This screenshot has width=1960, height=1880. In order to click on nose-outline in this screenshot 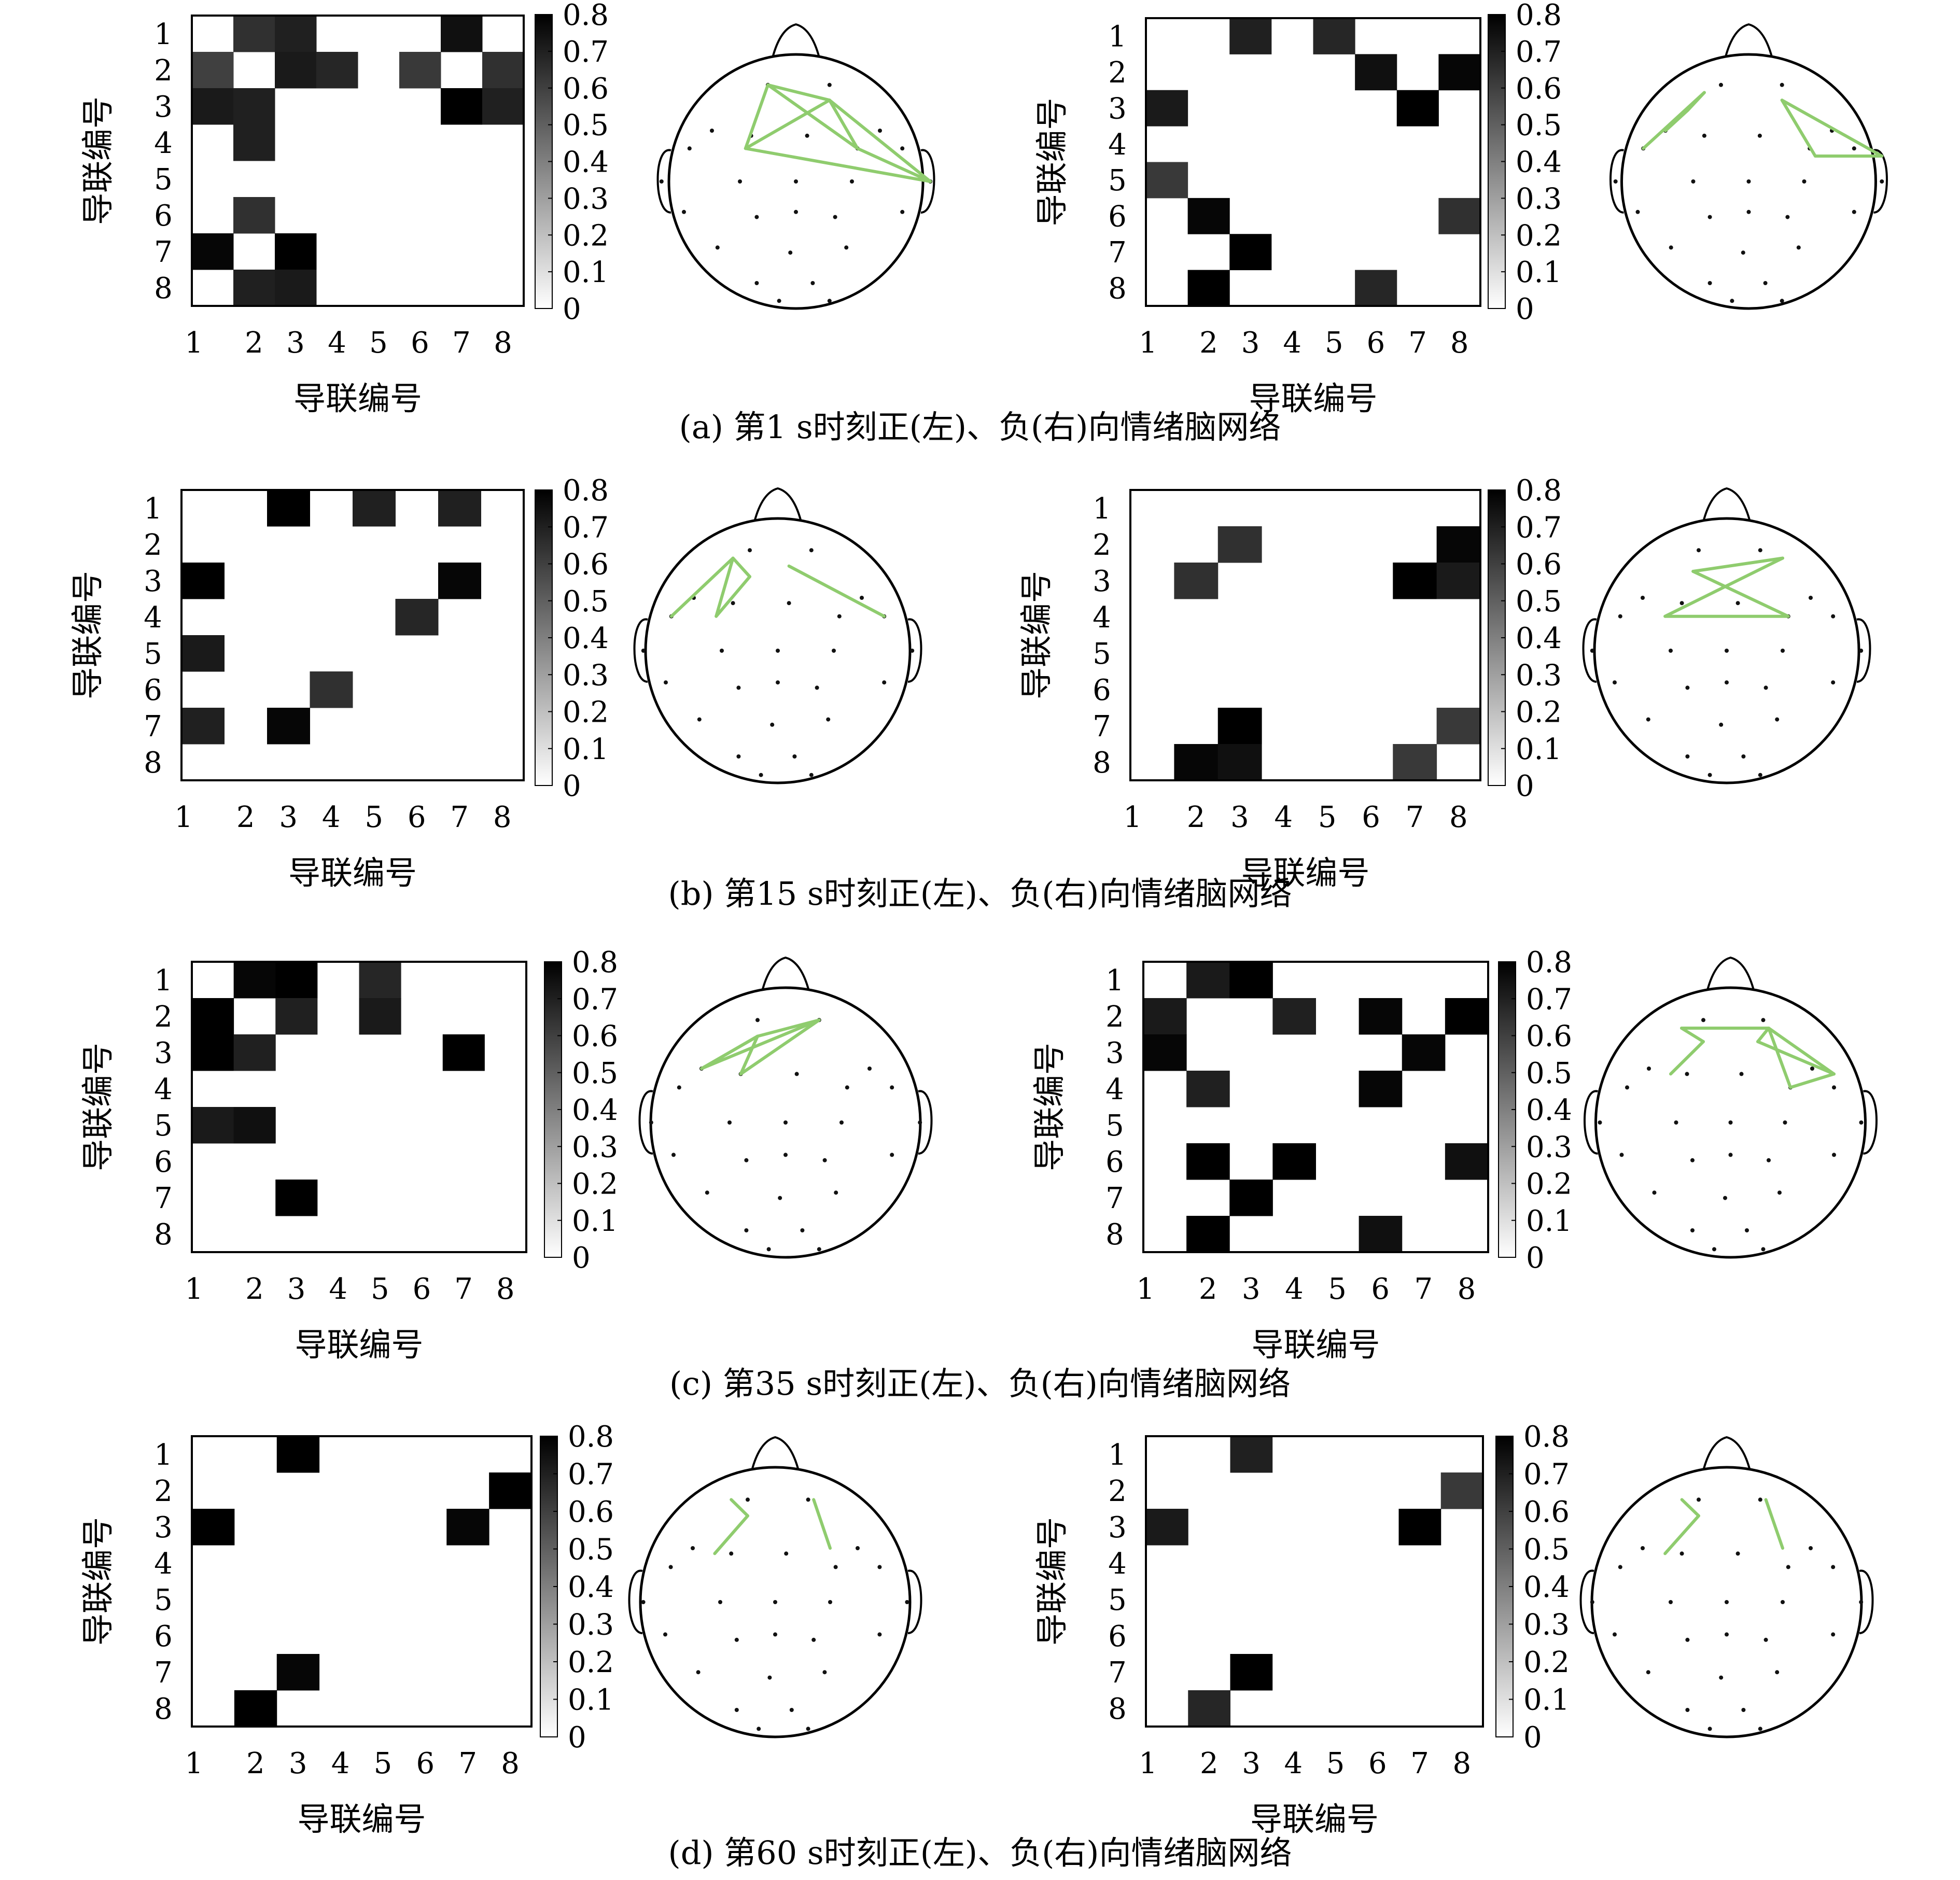, I will do `click(796, 40)`.